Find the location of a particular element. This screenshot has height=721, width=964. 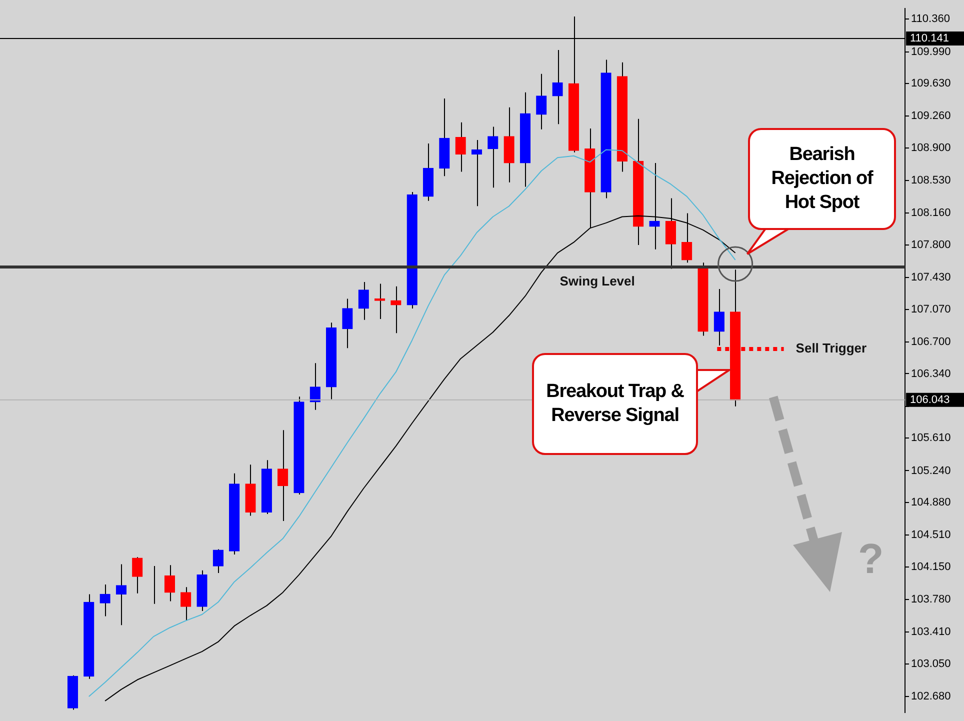

y-tick-label: 108.530 is located at coordinates (931, 180).